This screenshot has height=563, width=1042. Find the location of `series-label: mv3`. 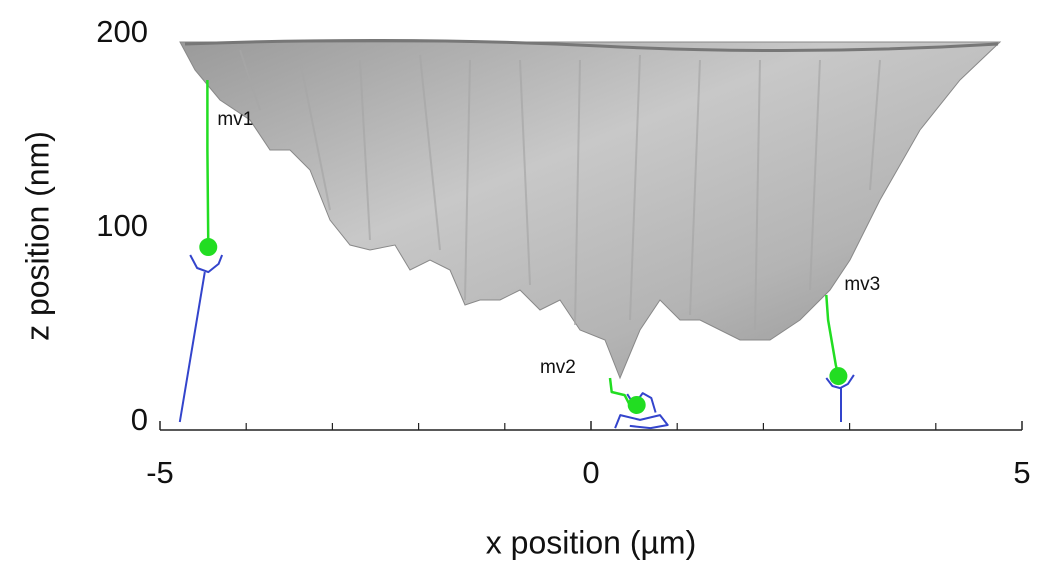

series-label: mv3 is located at coordinates (862, 284).